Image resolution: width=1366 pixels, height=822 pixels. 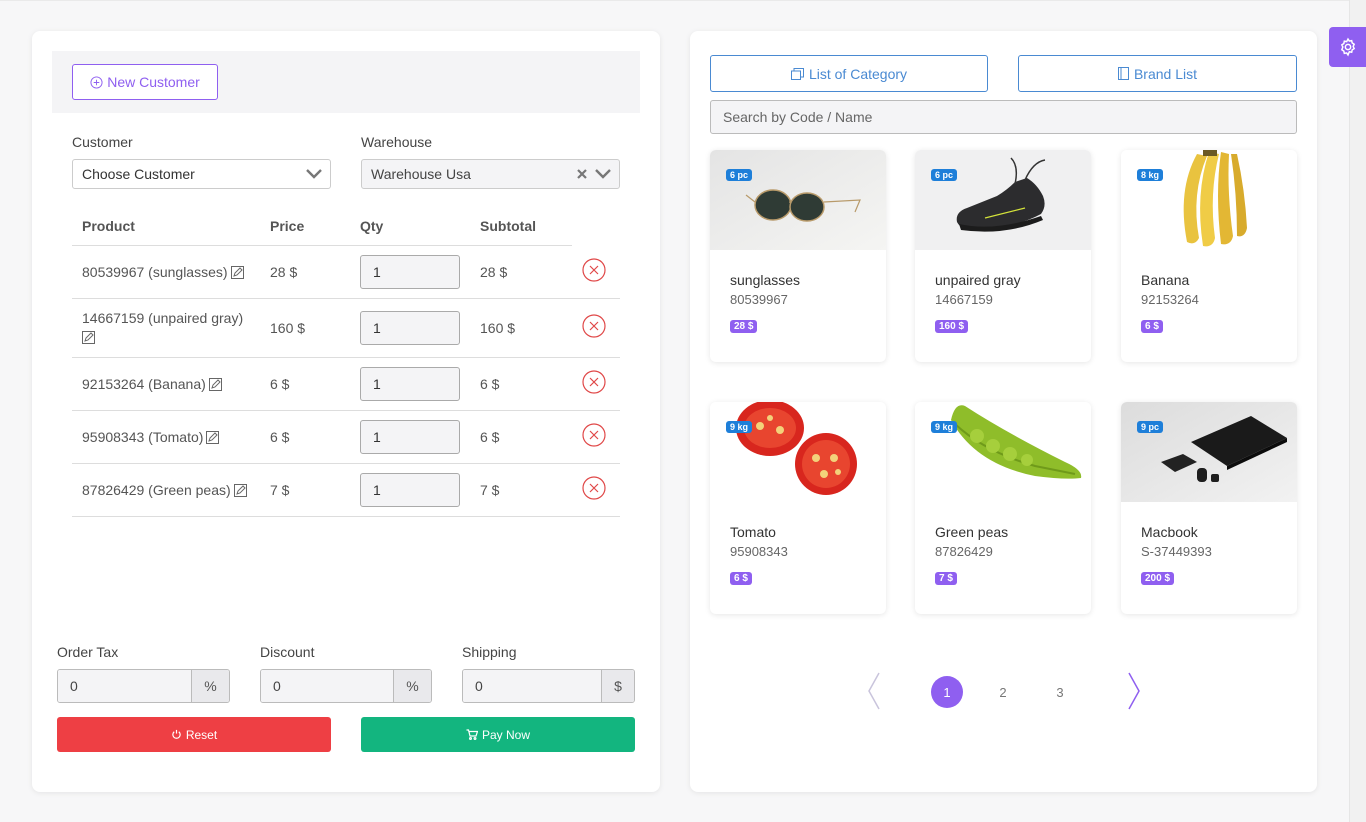 I want to click on page-2-button: 2, so click(x=1003, y=692).